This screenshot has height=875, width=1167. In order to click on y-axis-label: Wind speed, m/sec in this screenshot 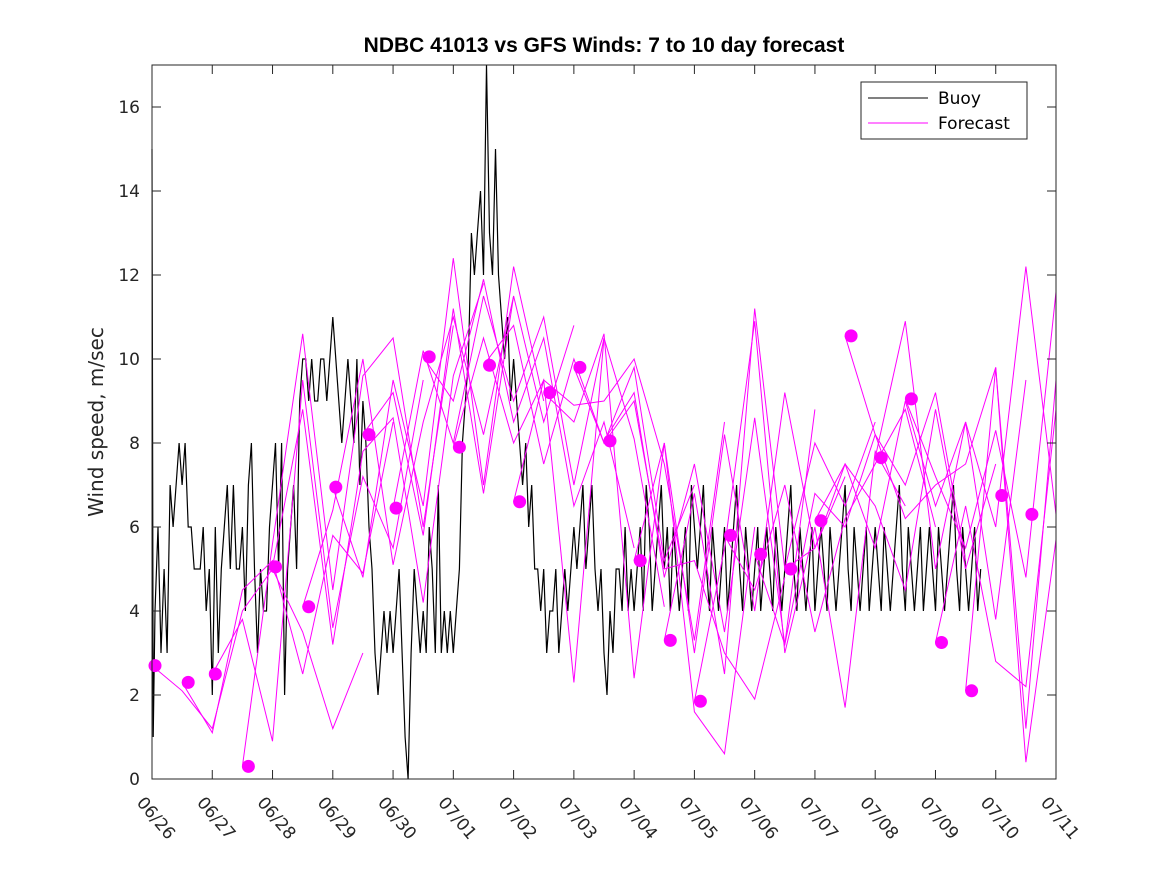, I will do `click(96, 422)`.